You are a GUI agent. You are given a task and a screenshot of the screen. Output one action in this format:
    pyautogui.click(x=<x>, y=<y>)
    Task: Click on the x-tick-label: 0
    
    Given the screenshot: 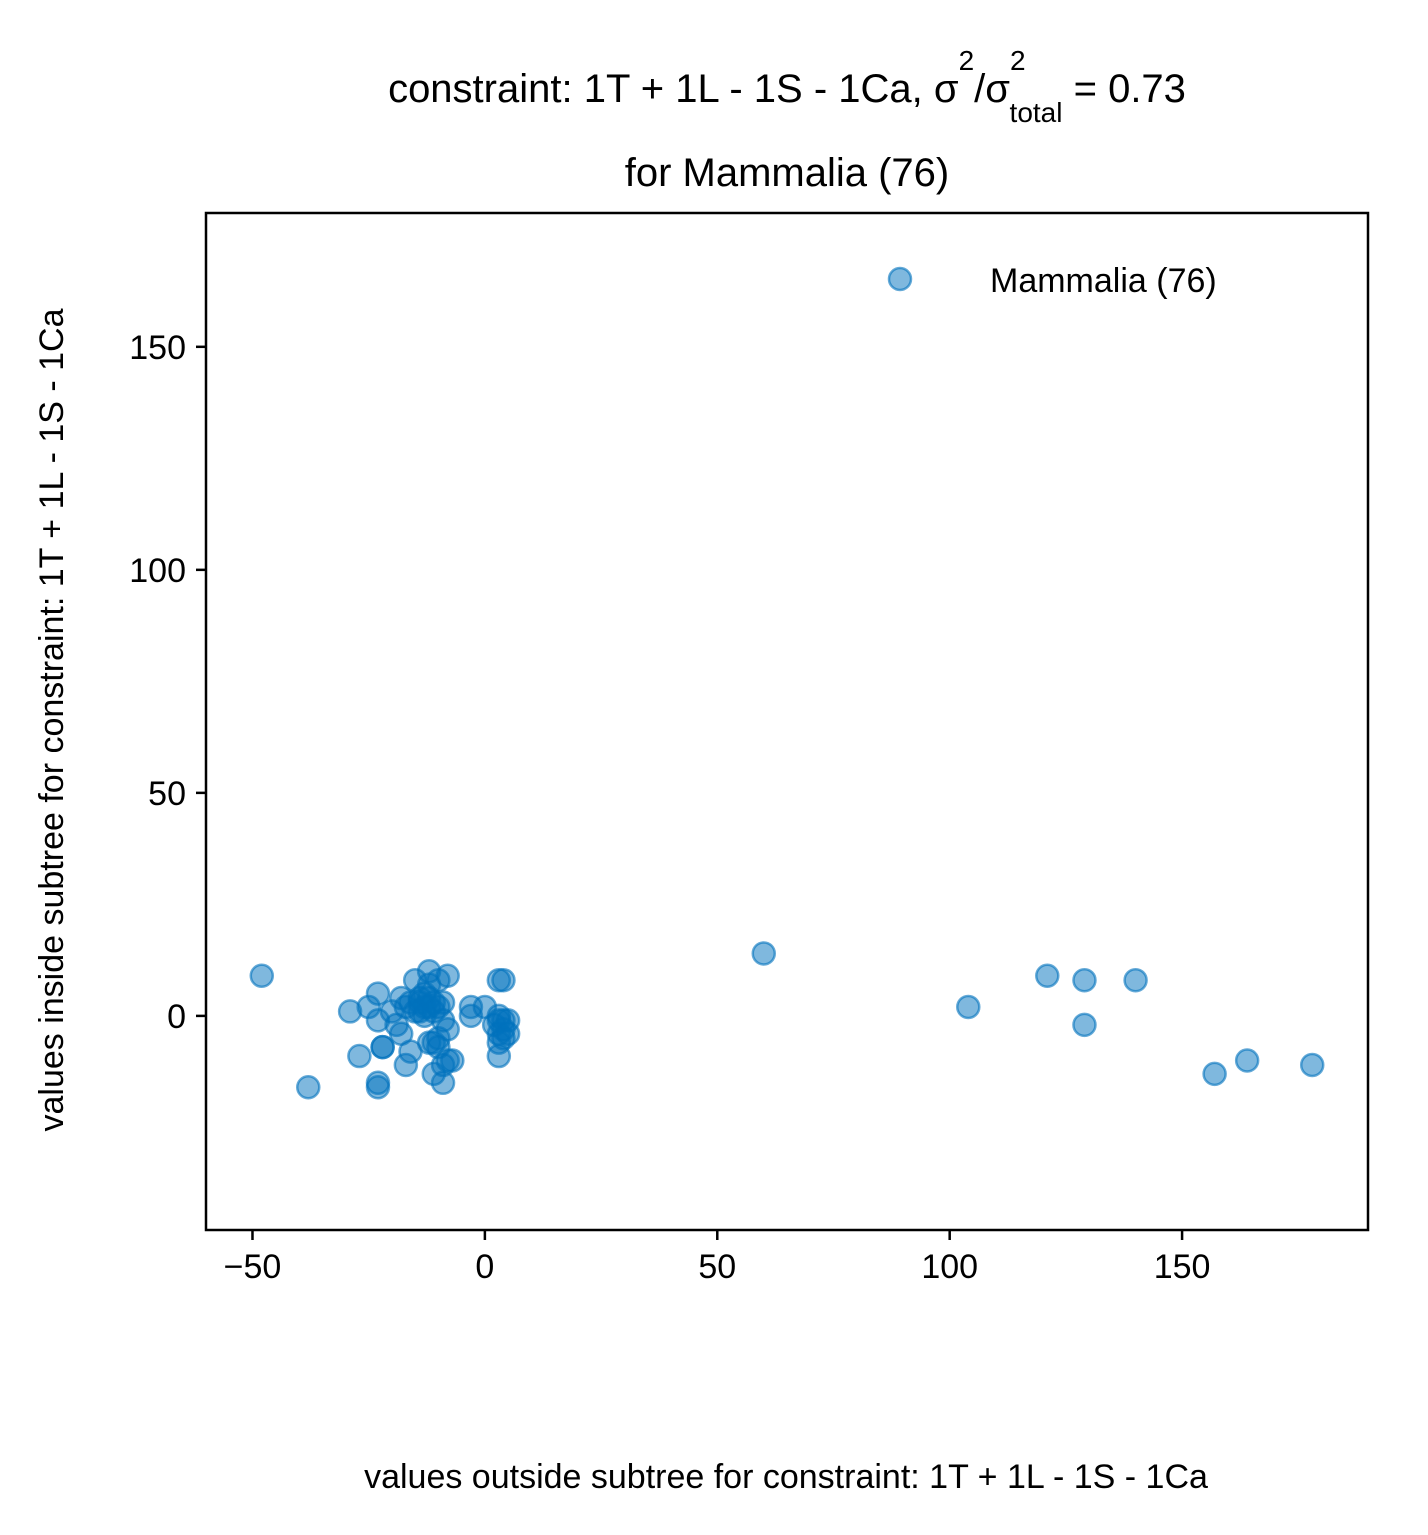 What is the action you would take?
    pyautogui.click(x=484, y=1267)
    